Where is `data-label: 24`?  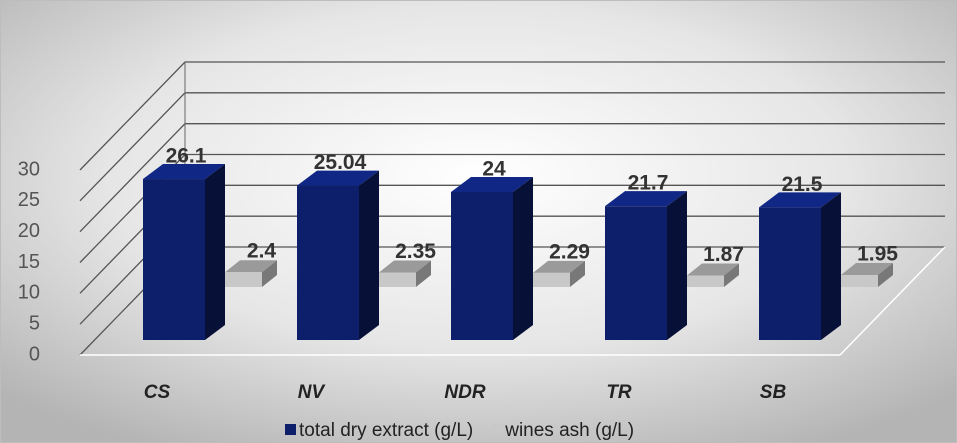
data-label: 24 is located at coordinates (494, 169).